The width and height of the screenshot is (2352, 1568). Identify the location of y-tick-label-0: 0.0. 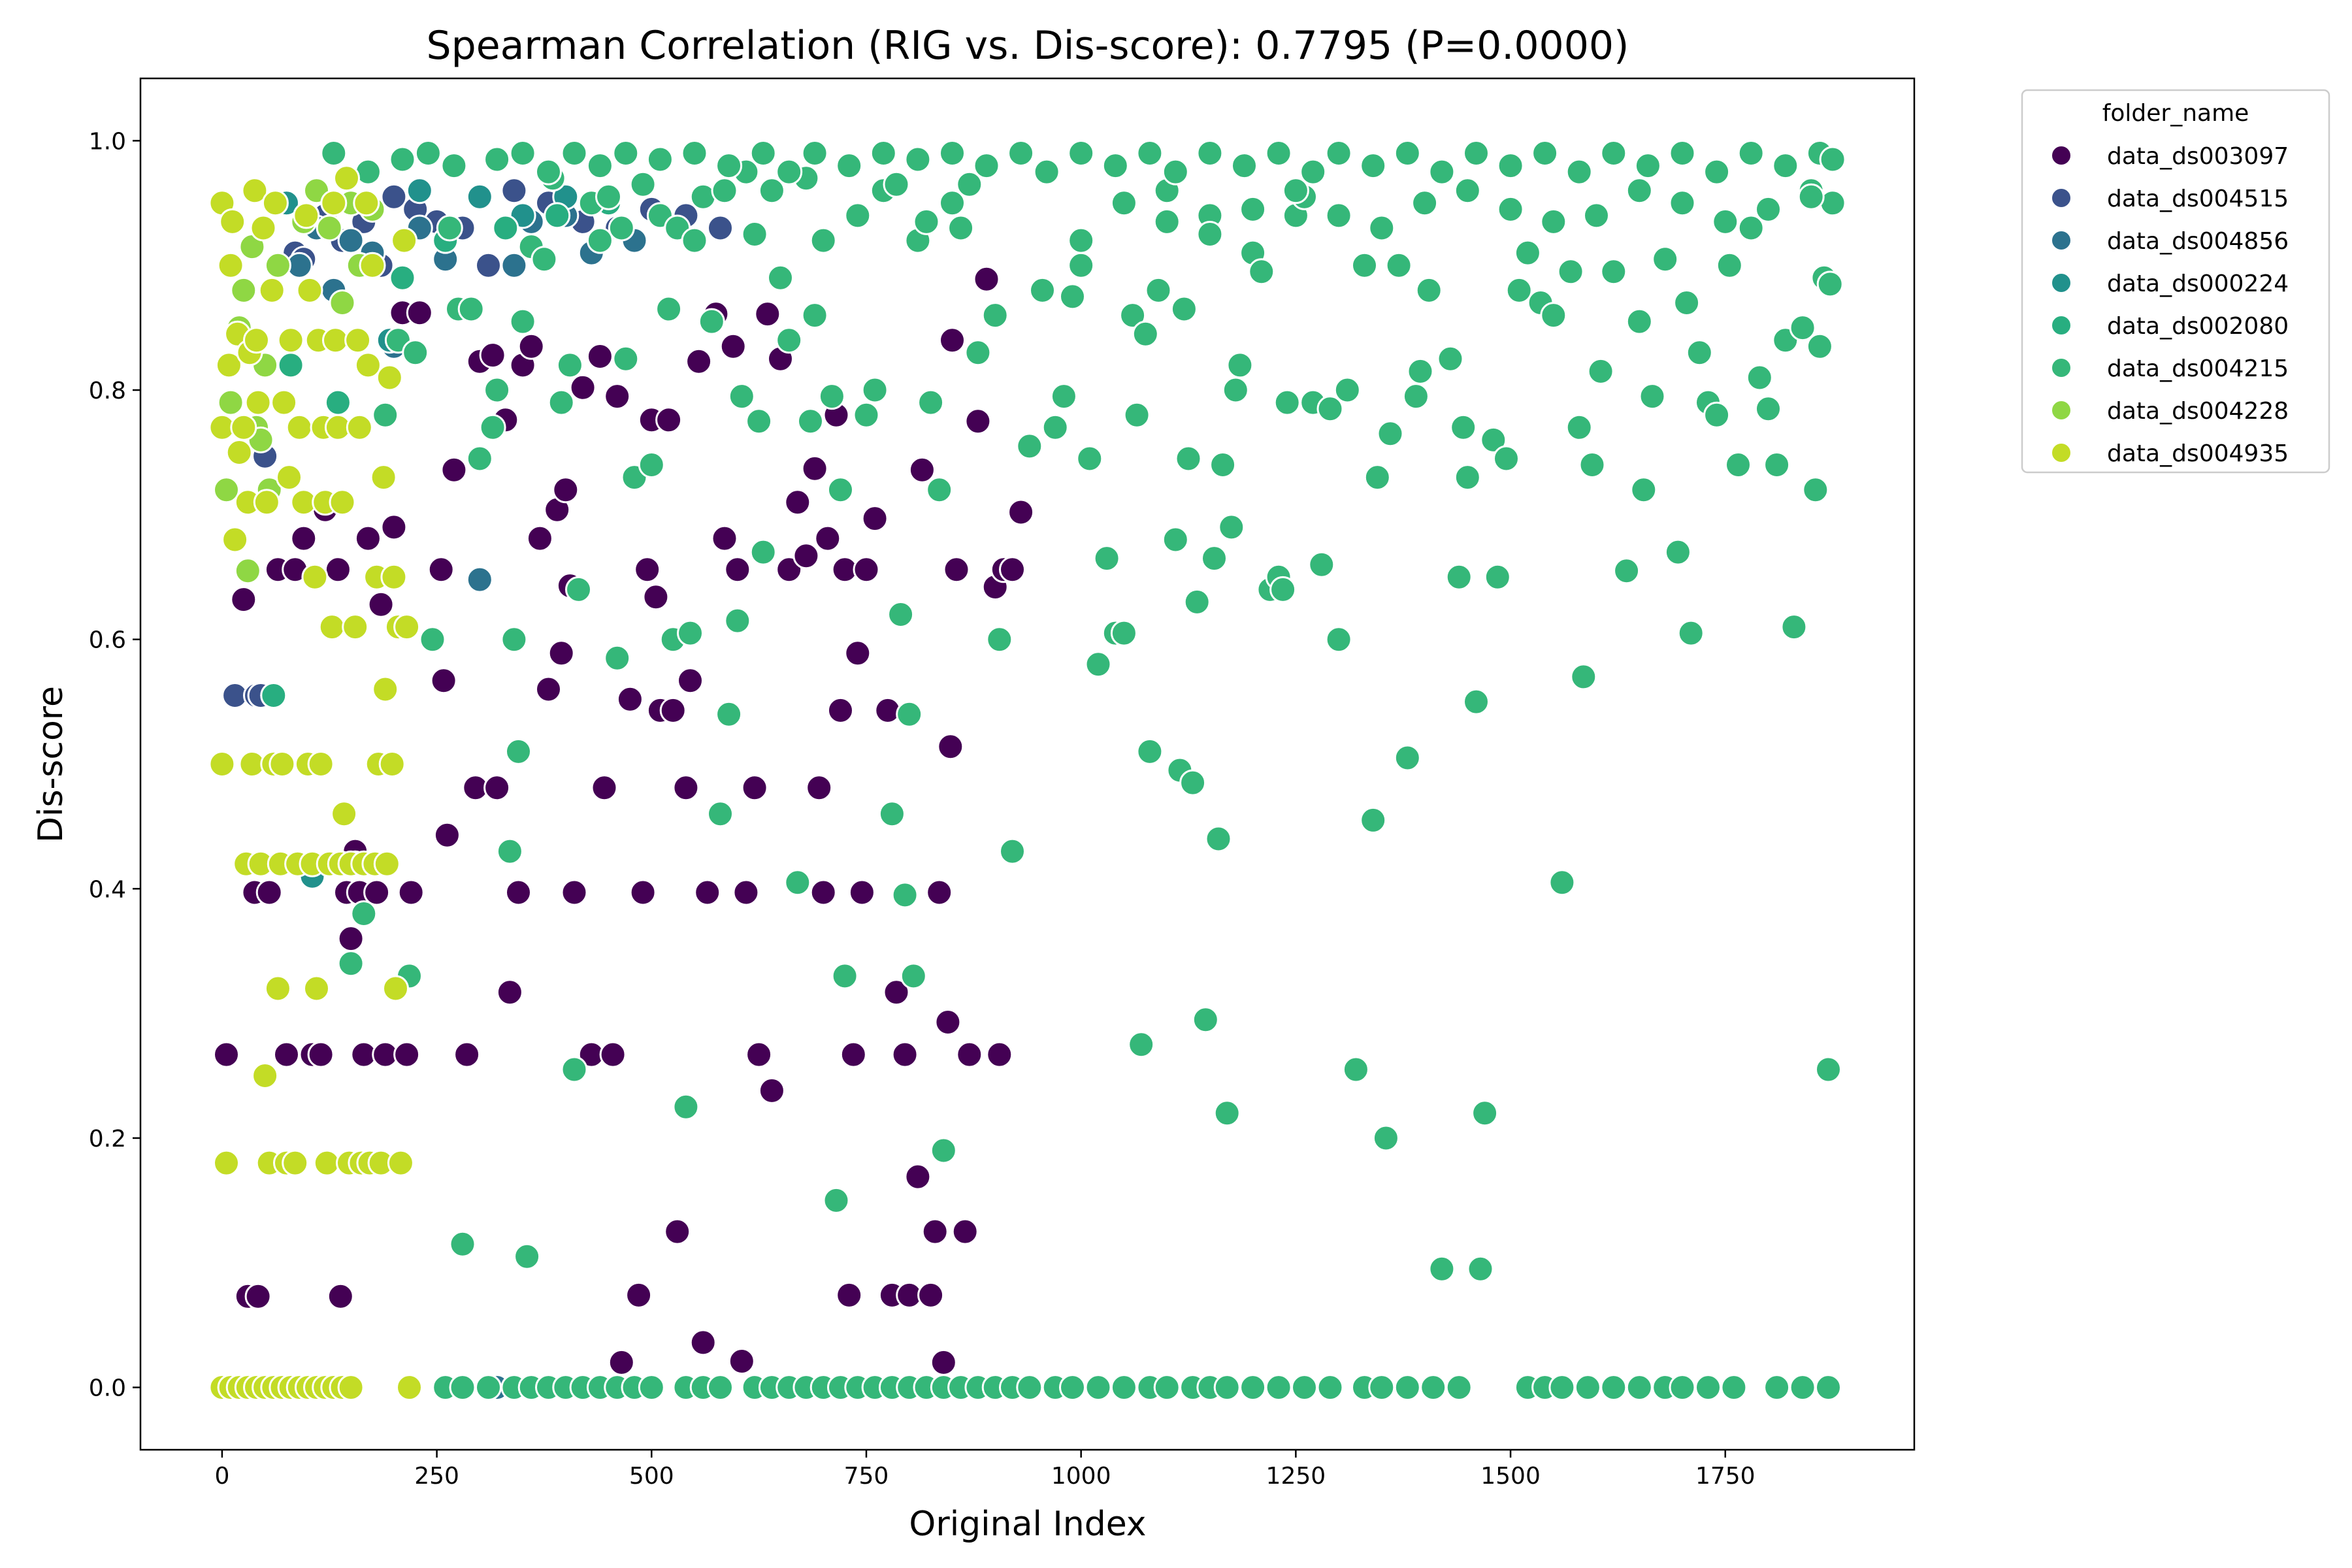
(107, 1388).